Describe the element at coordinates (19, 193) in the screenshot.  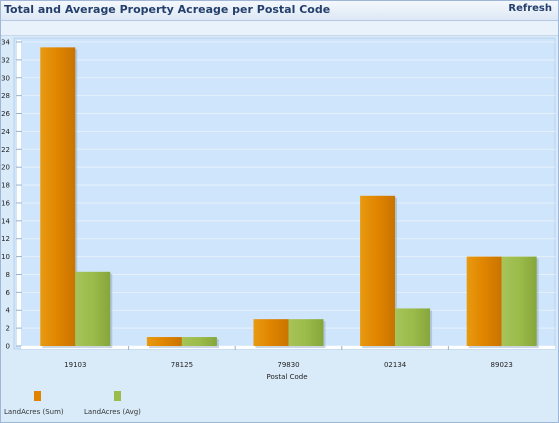
I see `y-axis-strip` at that location.